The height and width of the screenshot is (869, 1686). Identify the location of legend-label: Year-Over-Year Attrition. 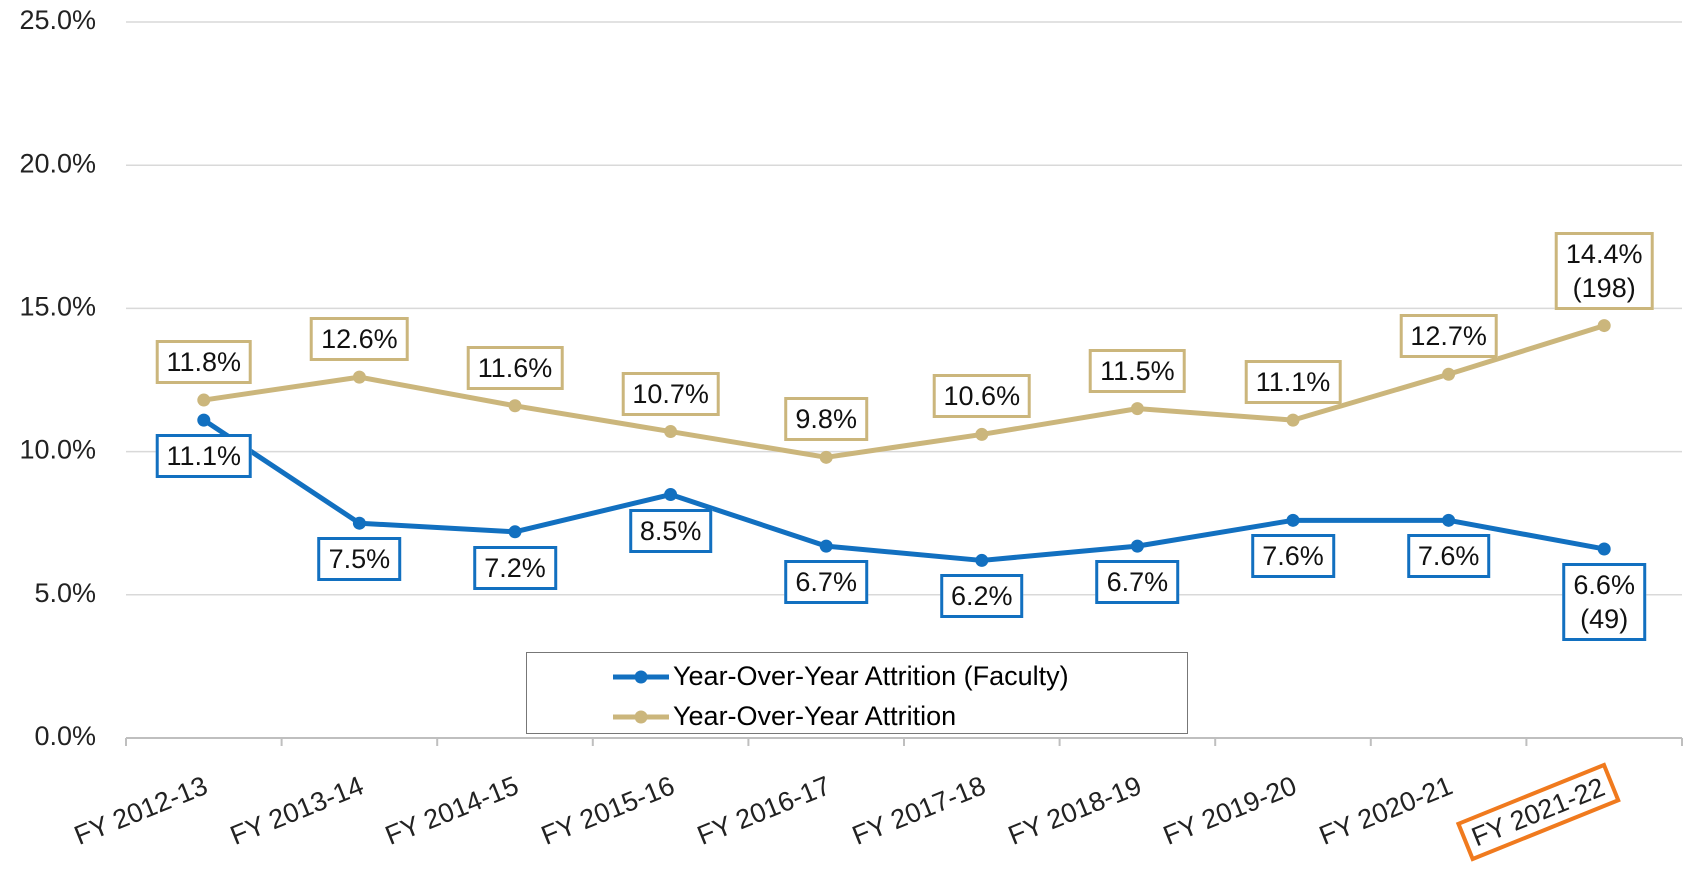
(815, 716).